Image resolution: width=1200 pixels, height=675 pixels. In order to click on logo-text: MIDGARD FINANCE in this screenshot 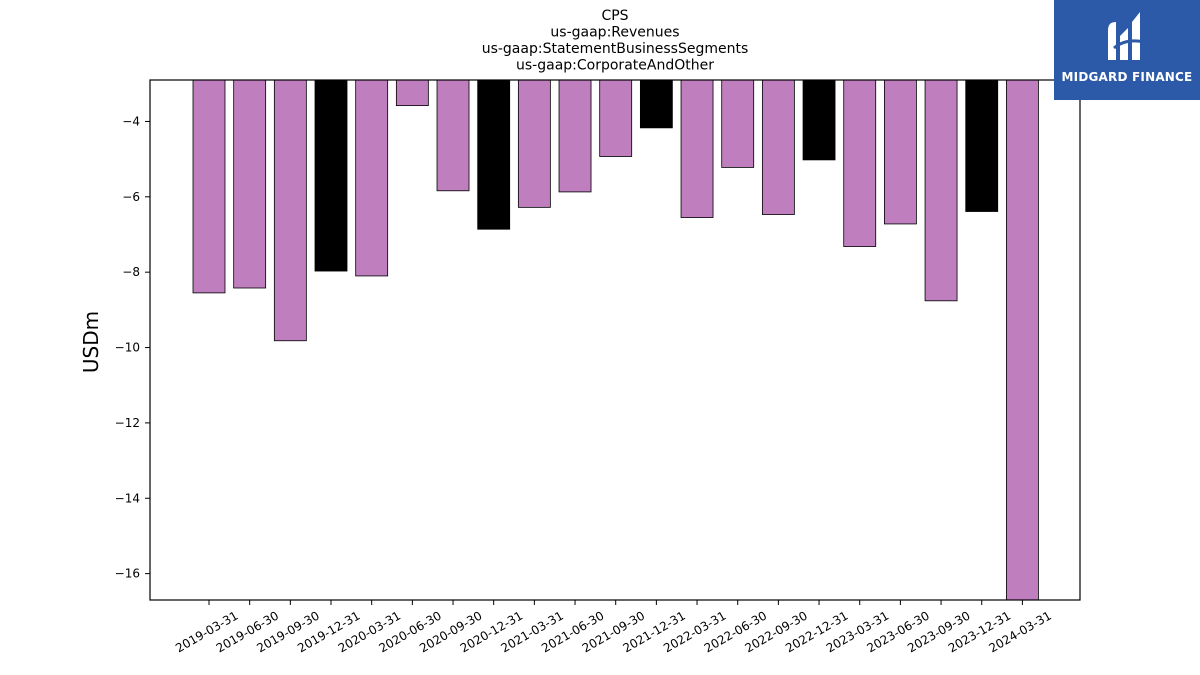, I will do `click(1127, 77)`.